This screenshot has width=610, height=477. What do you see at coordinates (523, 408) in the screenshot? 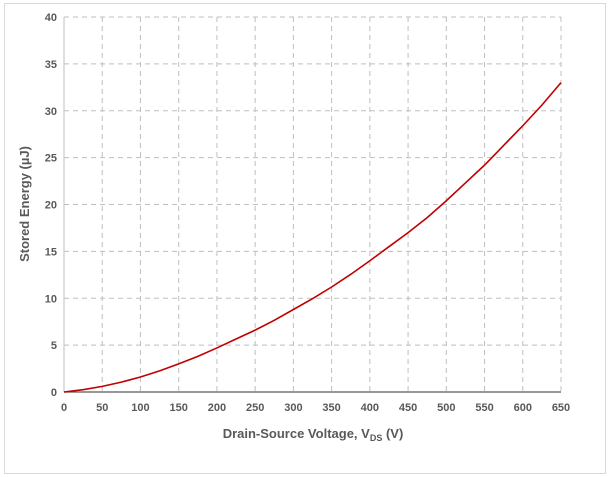
I see `x-tick-label: 600` at bounding box center [523, 408].